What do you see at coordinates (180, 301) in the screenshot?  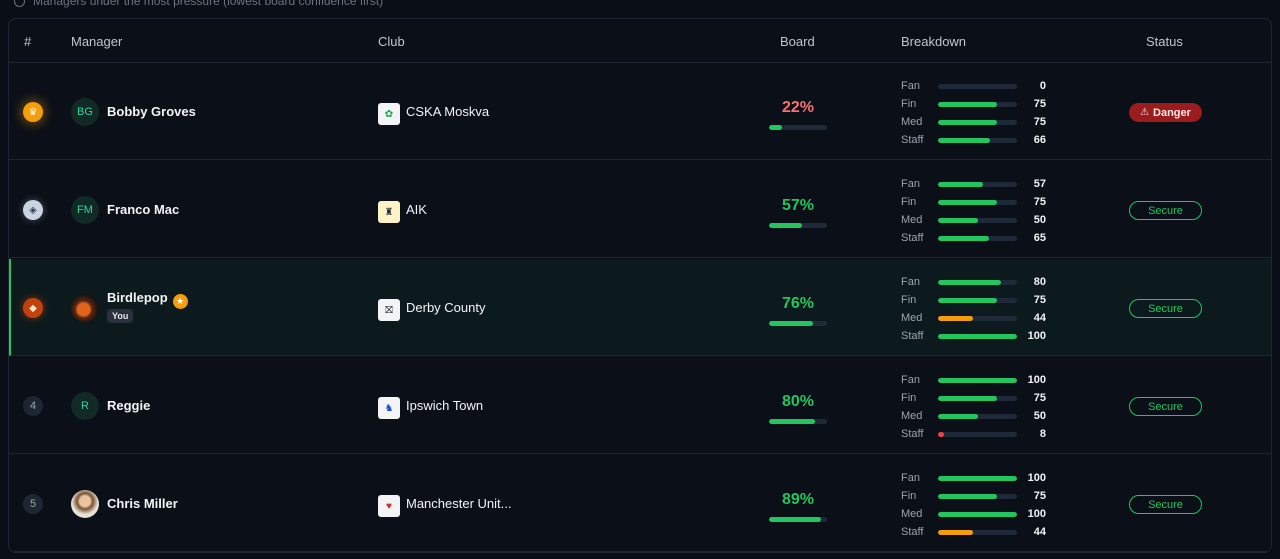 I see `star-icon: ★` at bounding box center [180, 301].